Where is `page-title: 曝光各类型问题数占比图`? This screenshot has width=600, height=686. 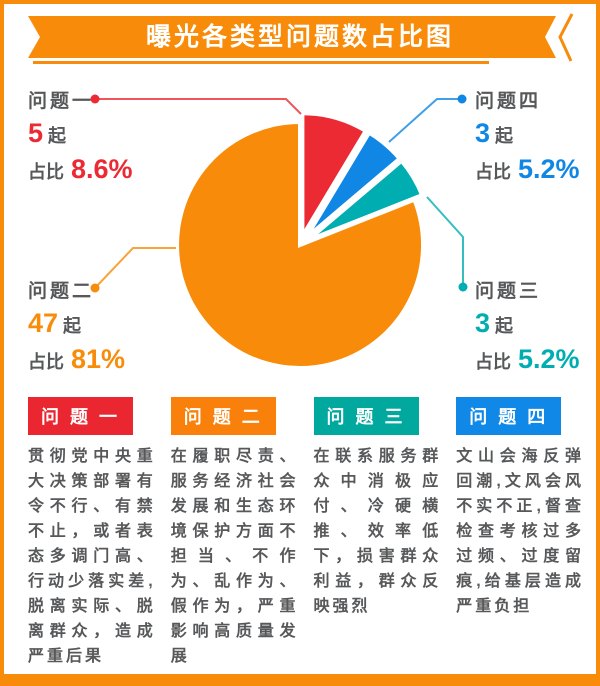
page-title: 曝光各类型问题数占比图 is located at coordinates (299, 37).